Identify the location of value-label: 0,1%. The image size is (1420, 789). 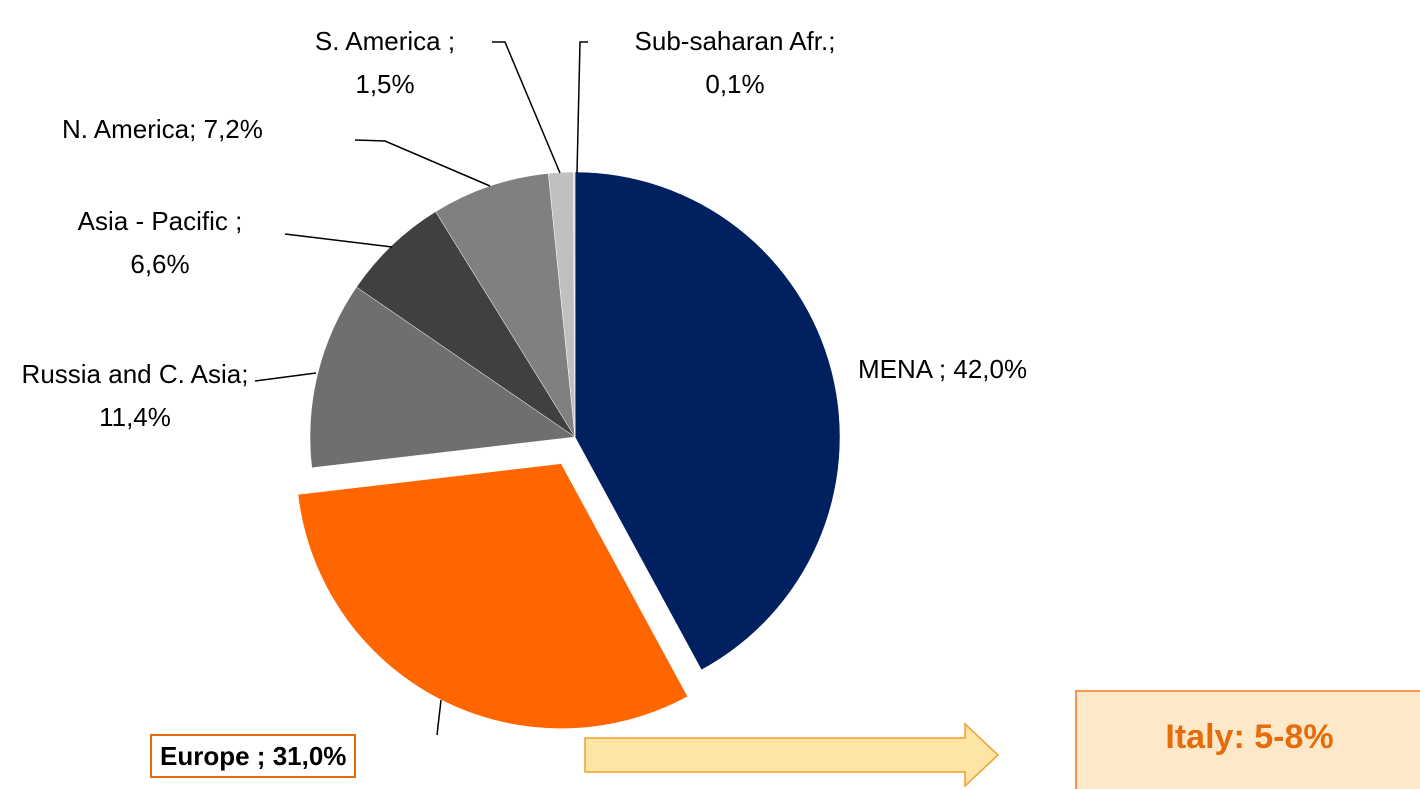
(735, 84).